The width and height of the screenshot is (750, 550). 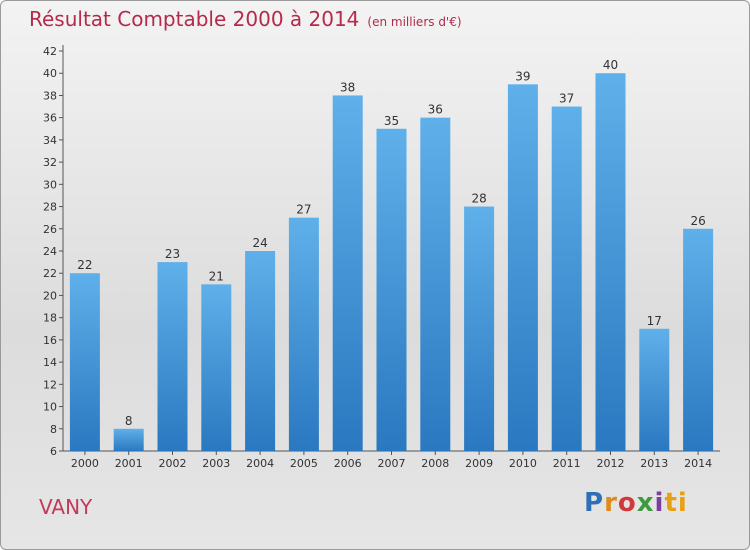 What do you see at coordinates (172, 356) in the screenshot?
I see `bar-2002` at bounding box center [172, 356].